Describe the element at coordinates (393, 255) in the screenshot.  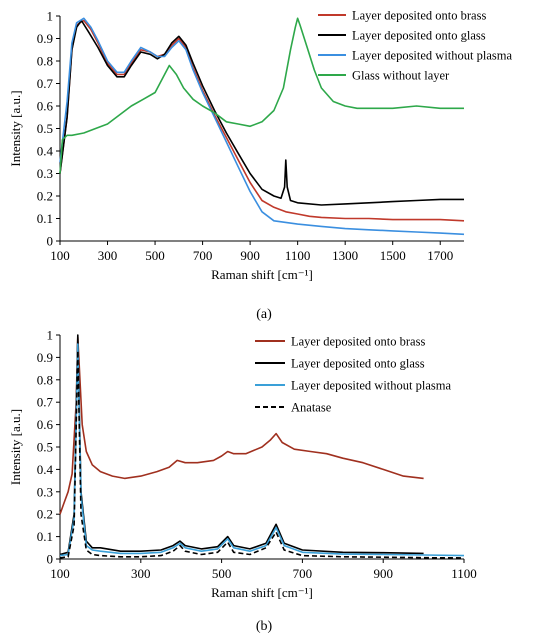
I see `x-tick-label: 1500` at that location.